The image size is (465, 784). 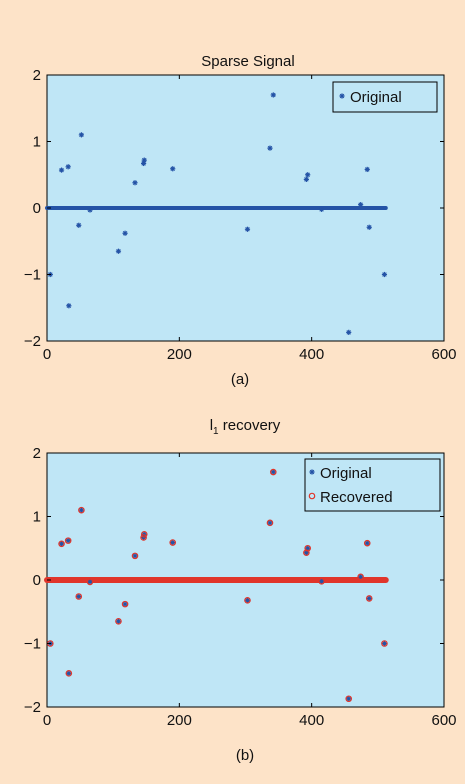 What do you see at coordinates (47, 720) in the screenshot?
I see `chart-b-xtick-label-0: 0` at bounding box center [47, 720].